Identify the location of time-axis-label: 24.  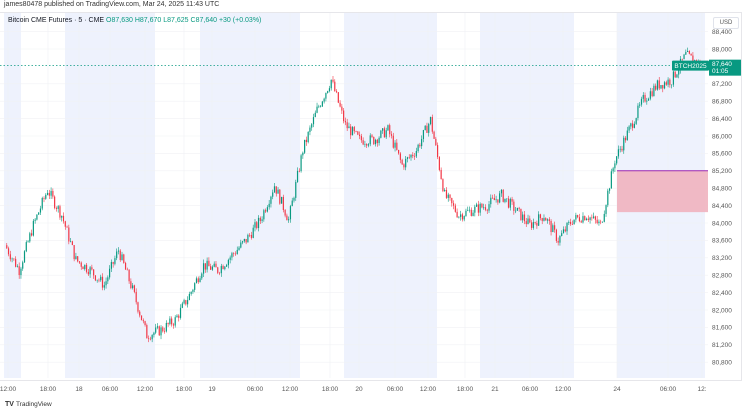
(617, 389).